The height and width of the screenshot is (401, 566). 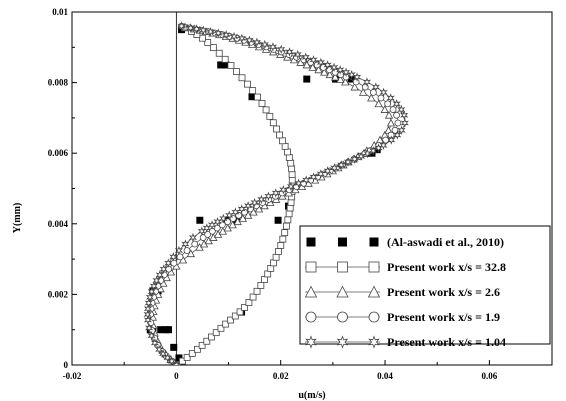 I want to click on legend-entry: Present work x/s = 2.6, so click(x=402, y=292).